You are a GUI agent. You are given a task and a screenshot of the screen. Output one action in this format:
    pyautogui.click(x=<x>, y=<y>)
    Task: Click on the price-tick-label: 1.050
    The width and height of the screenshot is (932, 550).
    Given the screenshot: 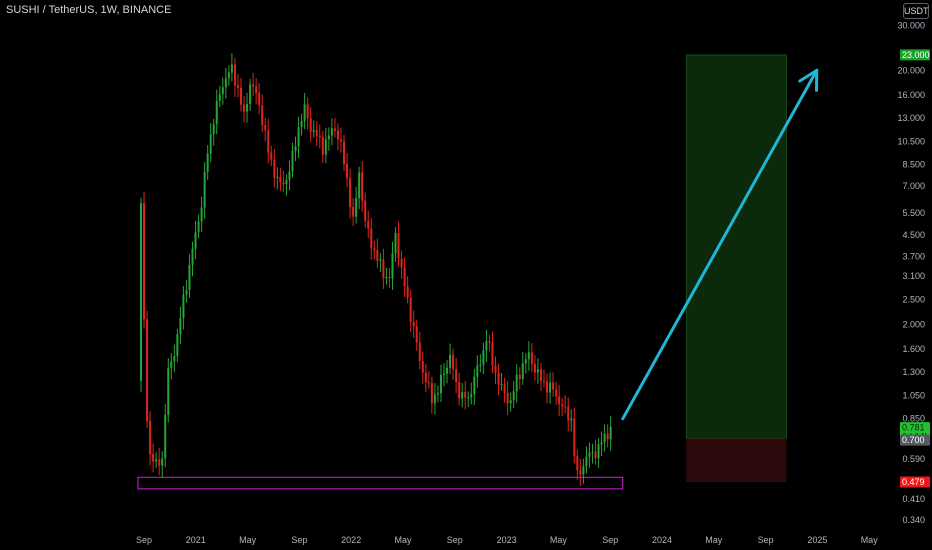 What is the action you would take?
    pyautogui.click(x=913, y=395)
    